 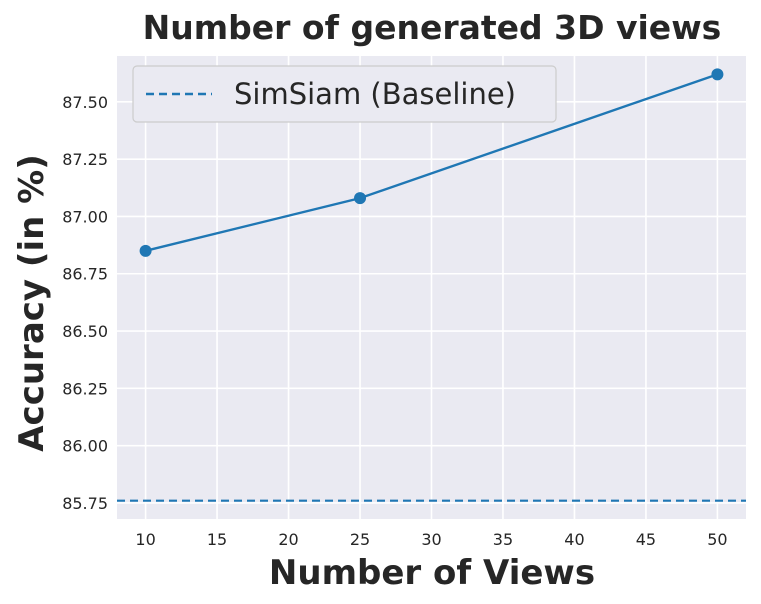 What do you see at coordinates (85, 216) in the screenshot?
I see `y-tick-label: 87.00` at bounding box center [85, 216].